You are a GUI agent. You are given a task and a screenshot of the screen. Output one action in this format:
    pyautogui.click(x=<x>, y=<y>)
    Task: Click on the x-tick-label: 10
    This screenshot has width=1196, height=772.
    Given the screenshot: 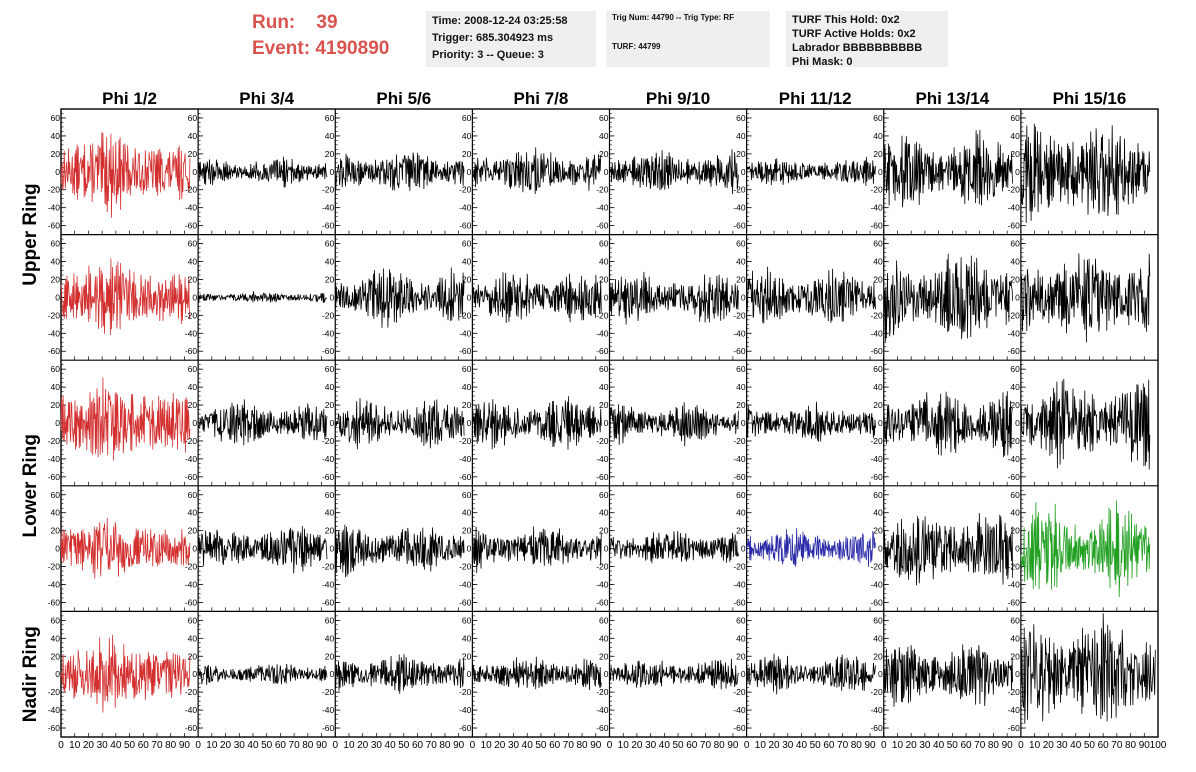 What is the action you would take?
    pyautogui.click(x=349, y=745)
    